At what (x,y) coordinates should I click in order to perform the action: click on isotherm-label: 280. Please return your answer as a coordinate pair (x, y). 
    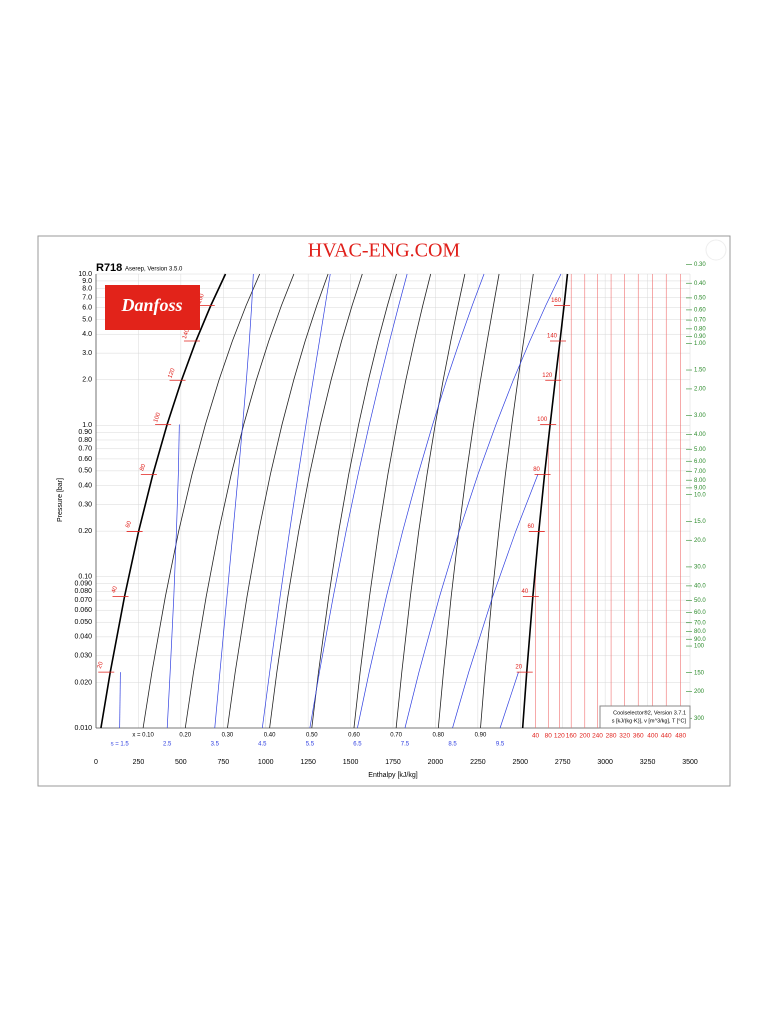
    Looking at the image, I should click on (611, 736).